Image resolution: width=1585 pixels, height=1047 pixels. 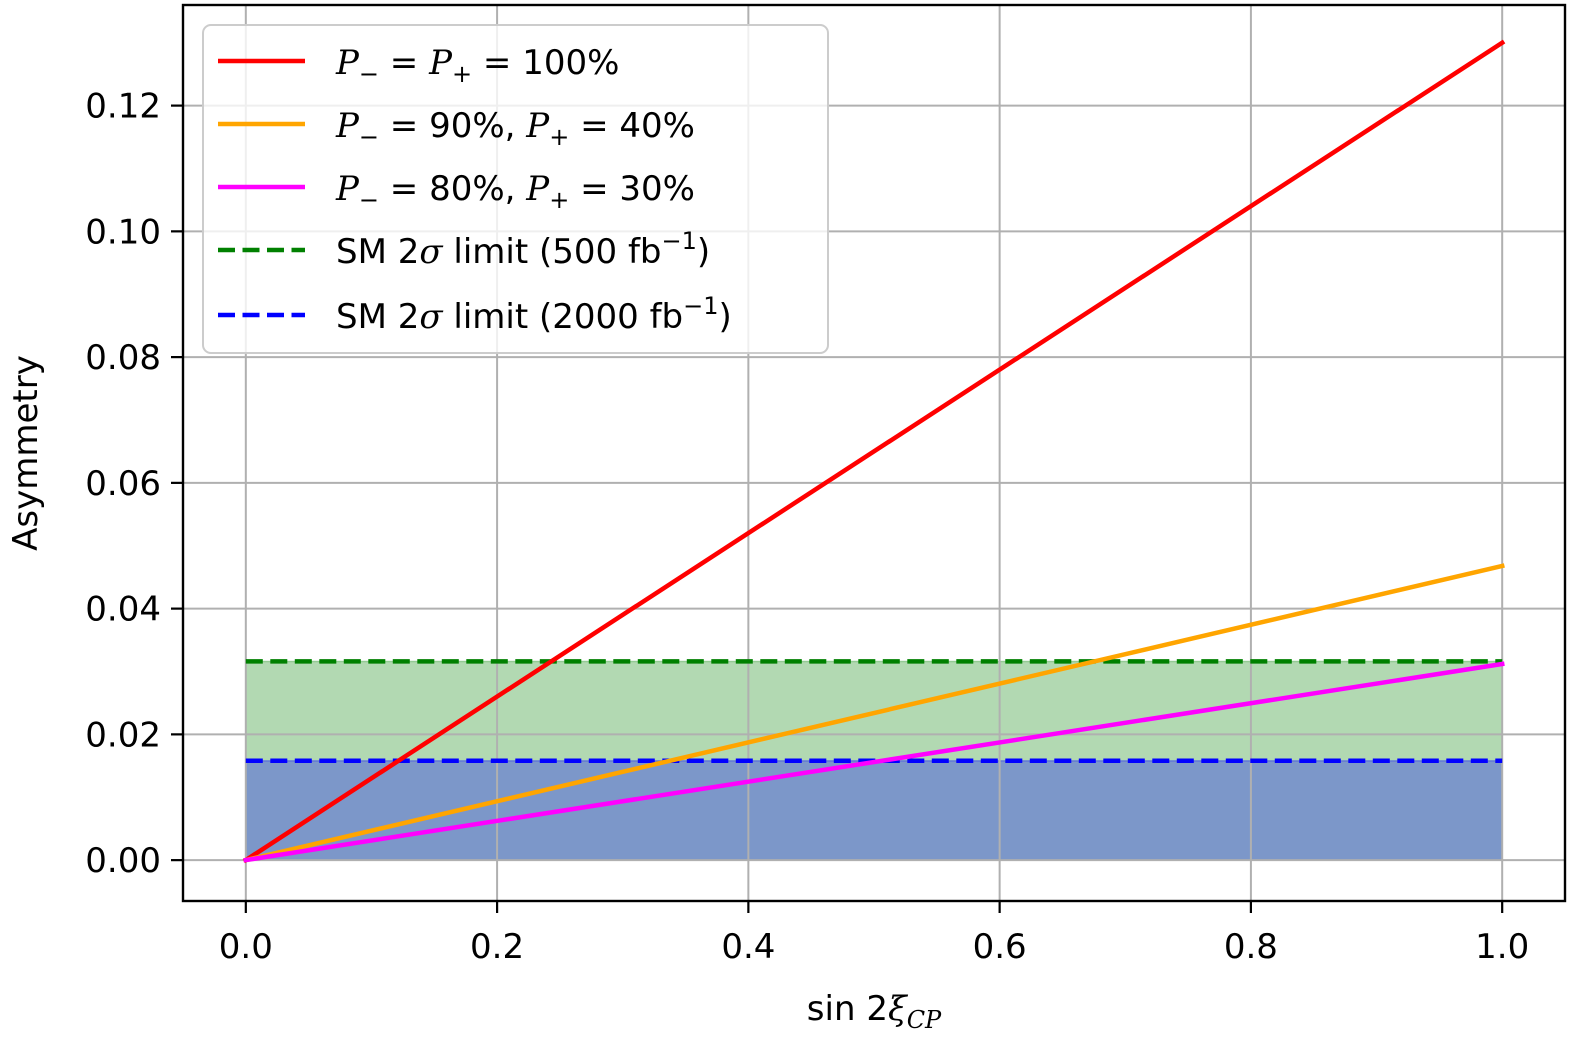 I want to click on x-tick-label-3: 0.6, so click(x=1000, y=947).